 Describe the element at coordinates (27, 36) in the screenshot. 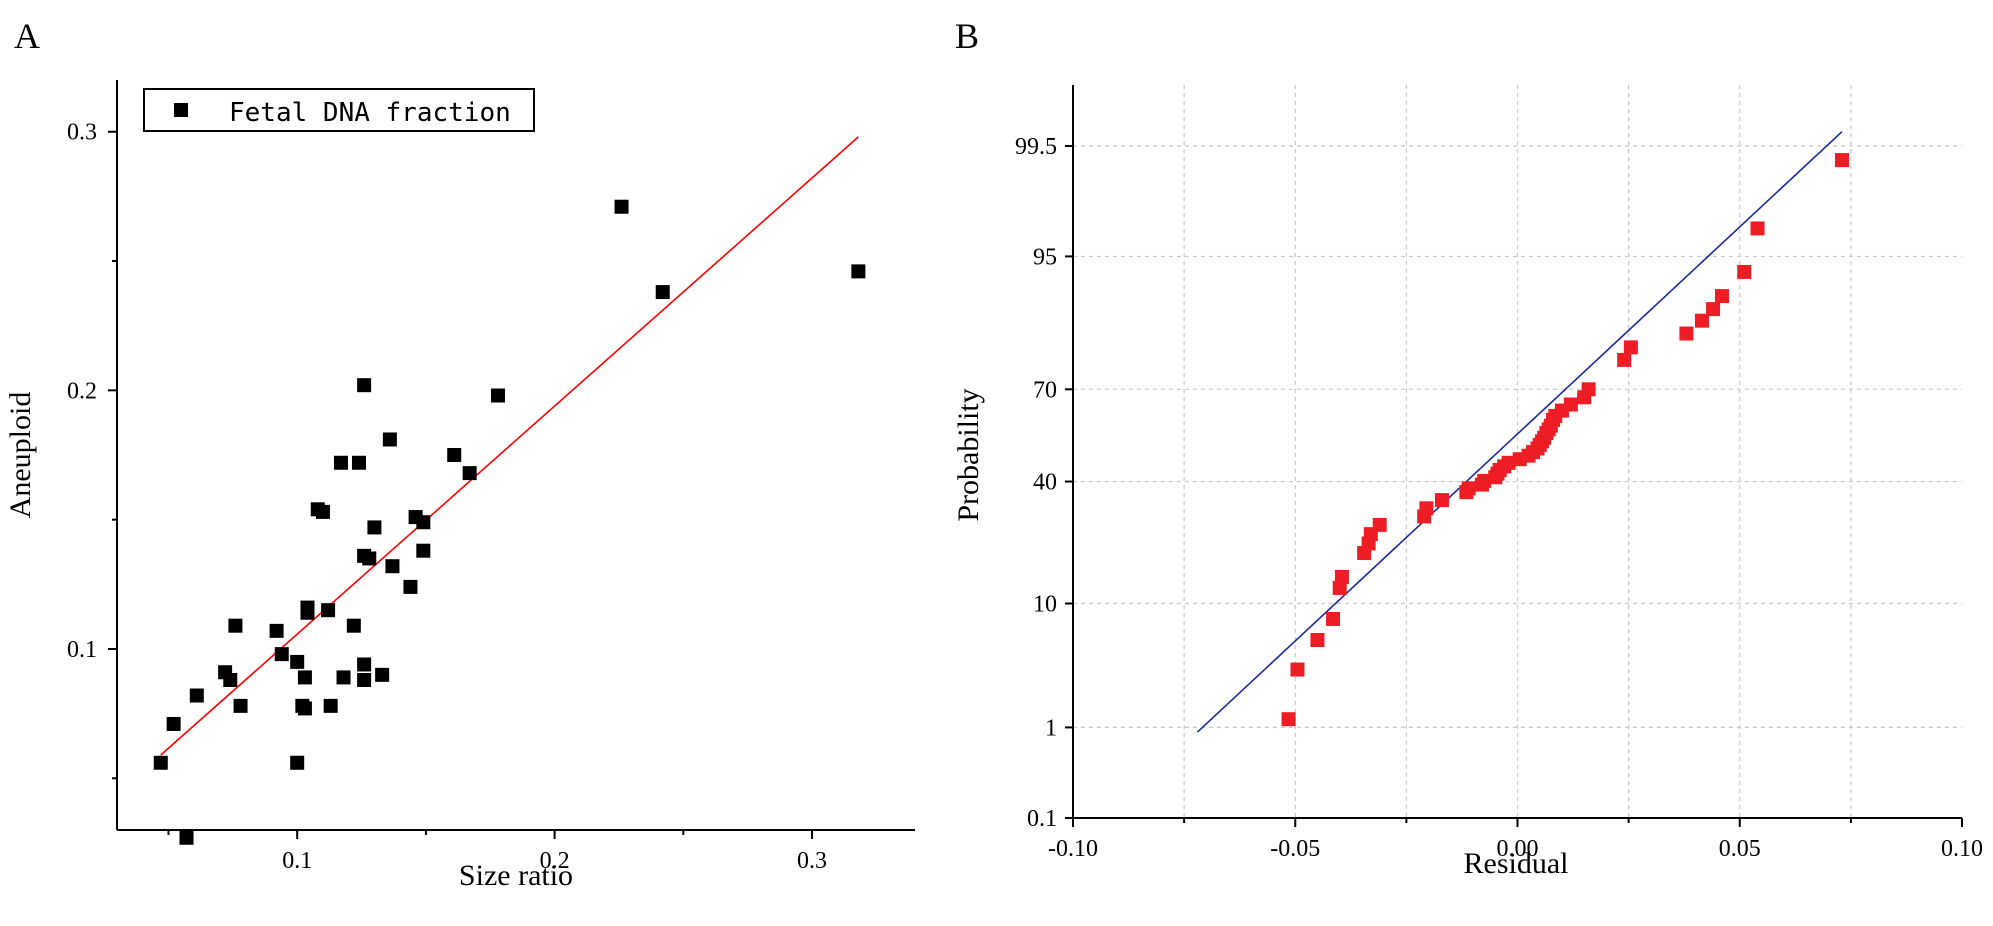

I see `panel-letter-a: A` at that location.